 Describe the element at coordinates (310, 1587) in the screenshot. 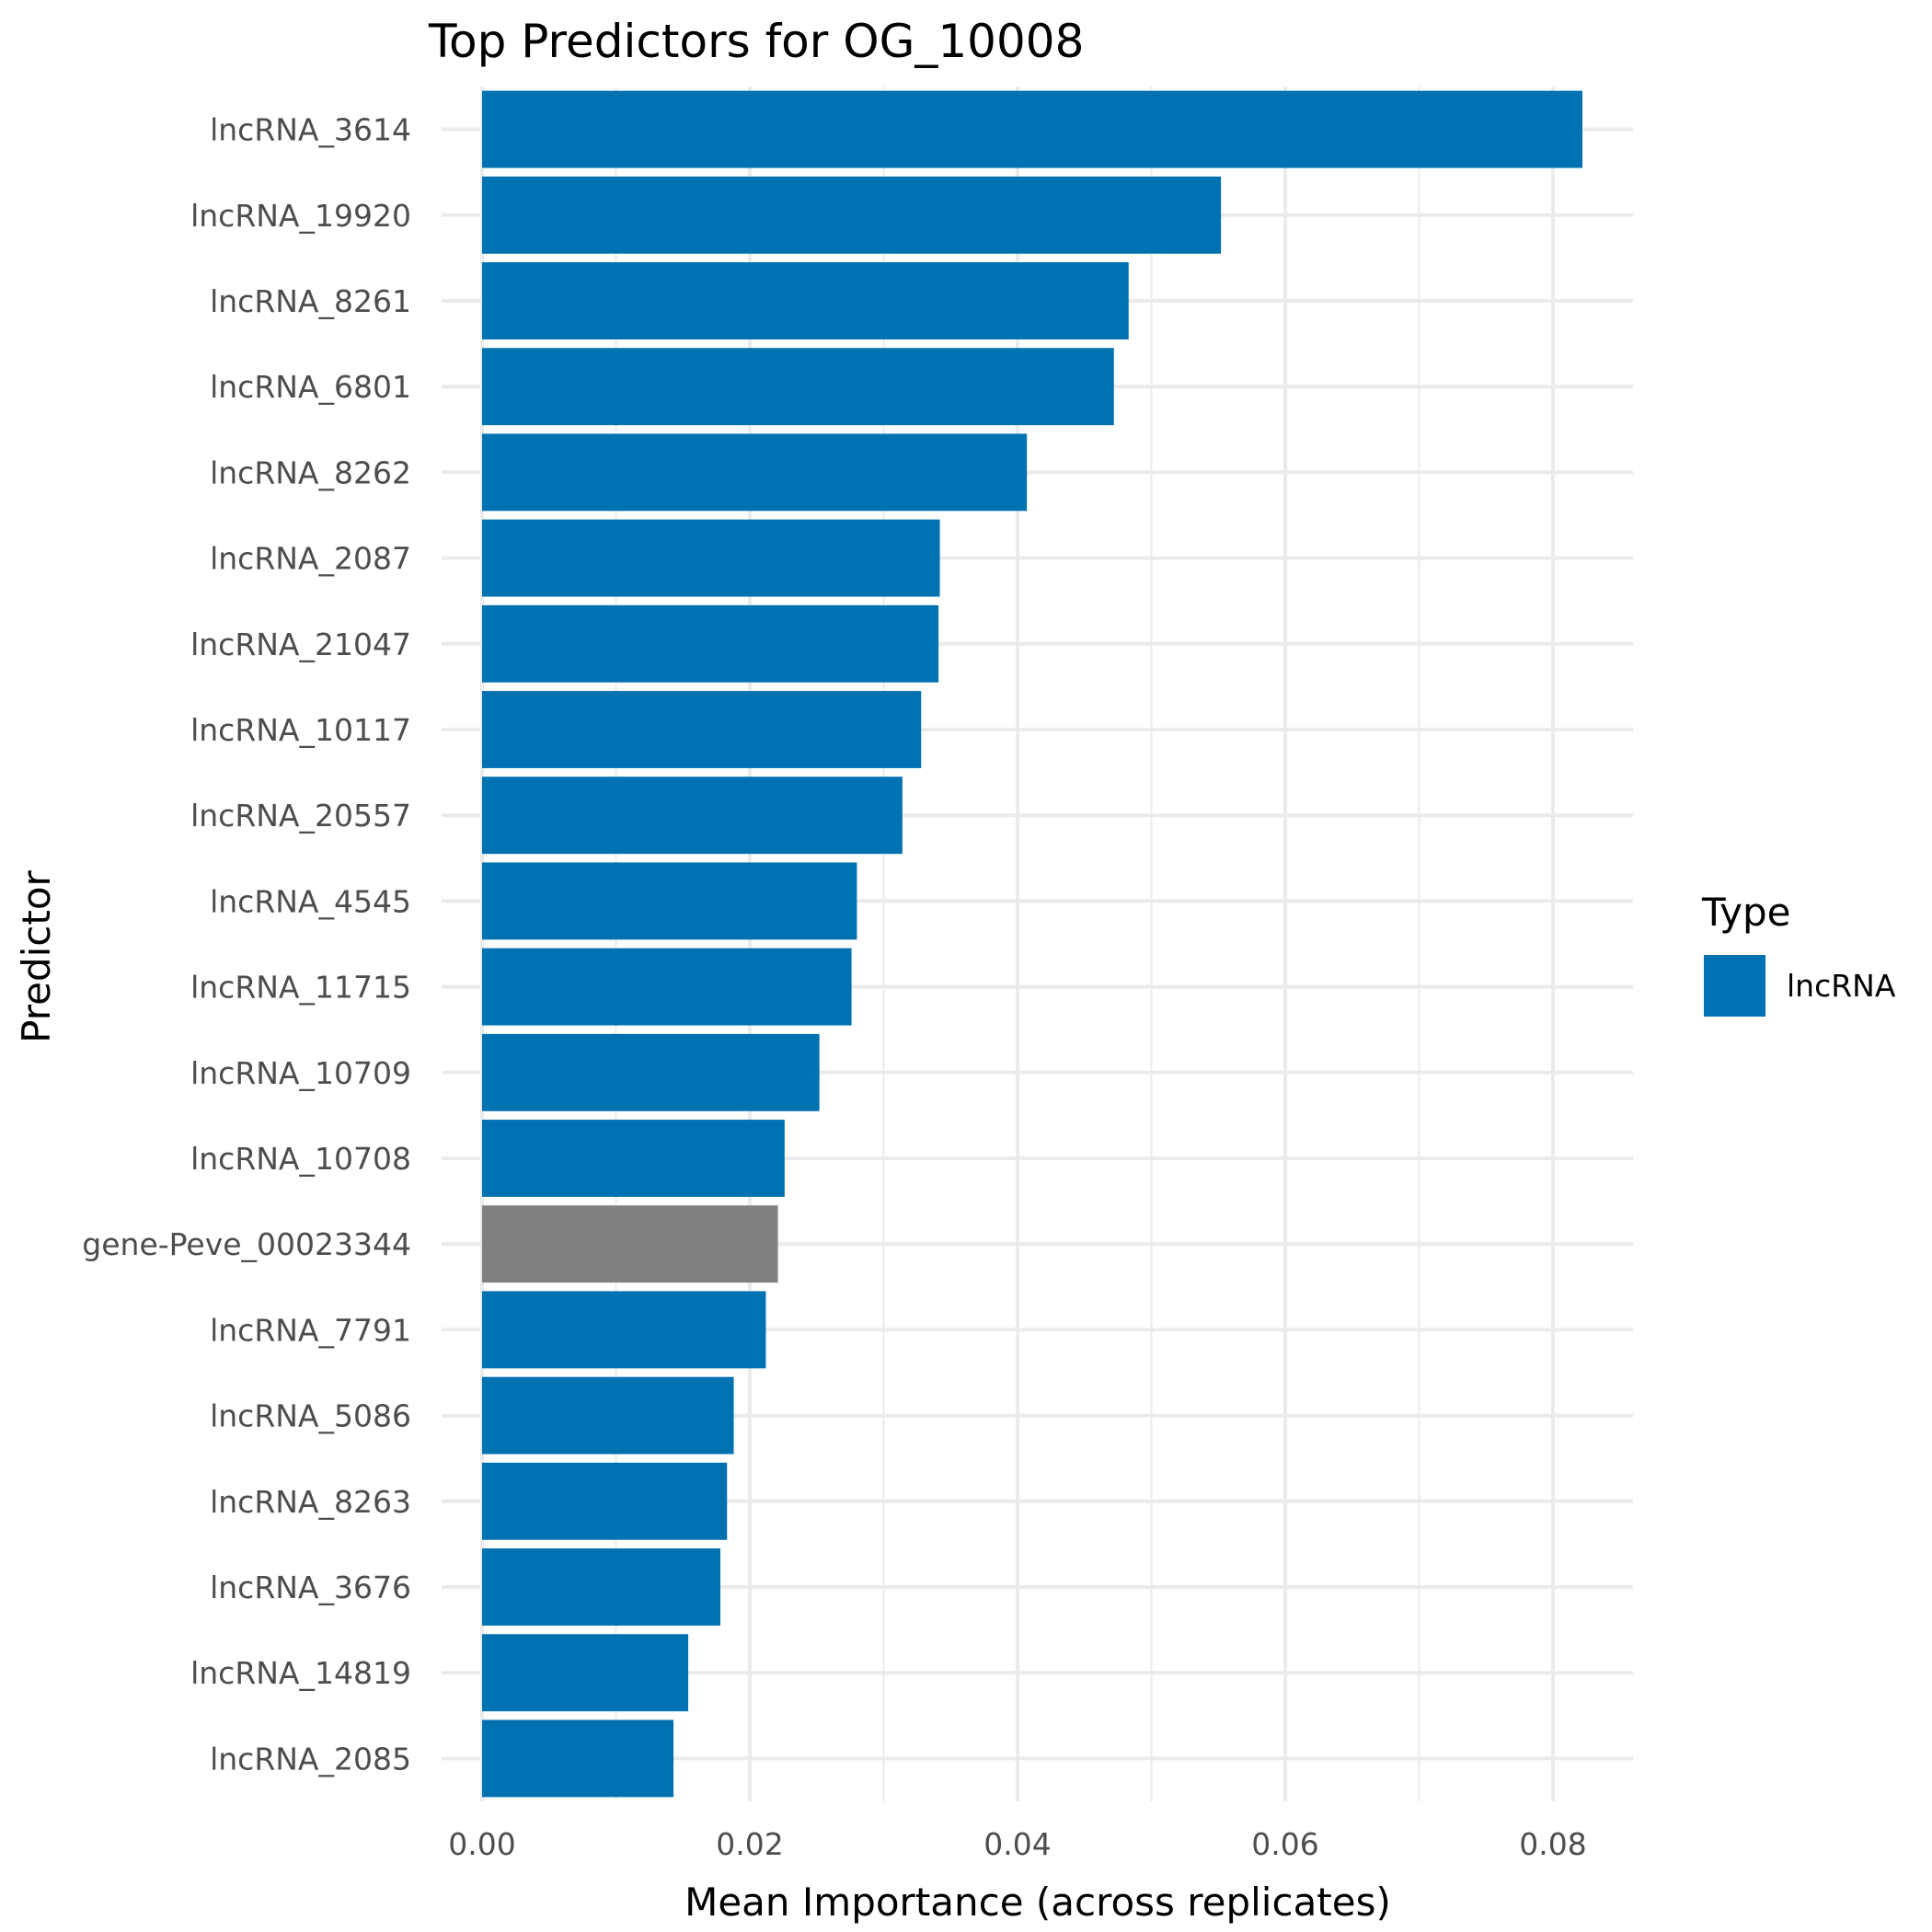

I see `y-tick-label: lncRNA_3676` at that location.